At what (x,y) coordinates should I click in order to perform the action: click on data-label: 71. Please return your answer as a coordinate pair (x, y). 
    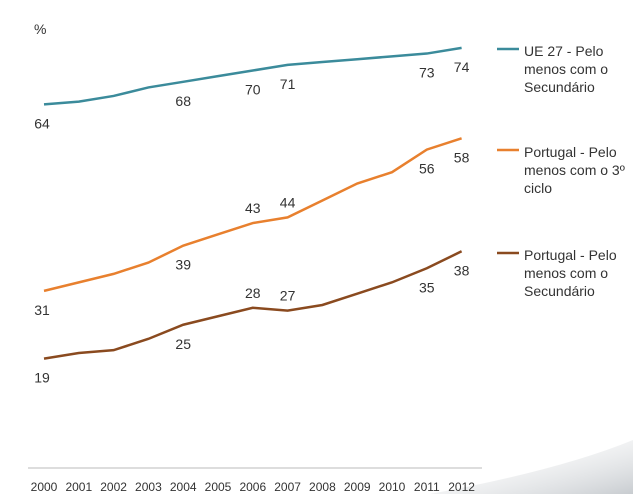
    Looking at the image, I should click on (288, 84).